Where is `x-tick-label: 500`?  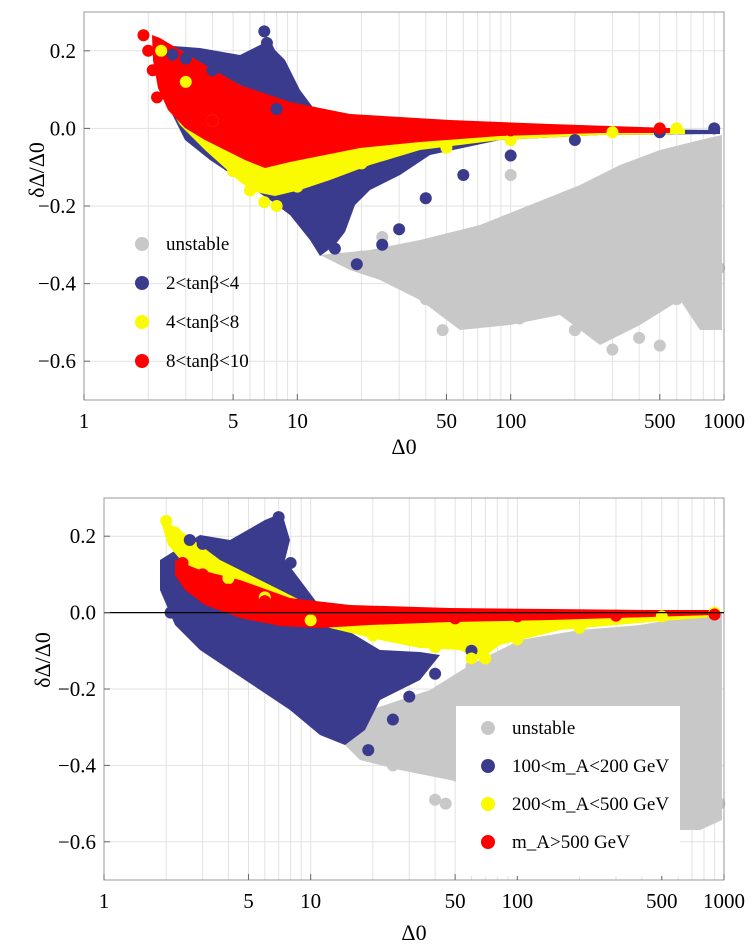 x-tick-label: 500 is located at coordinates (662, 901).